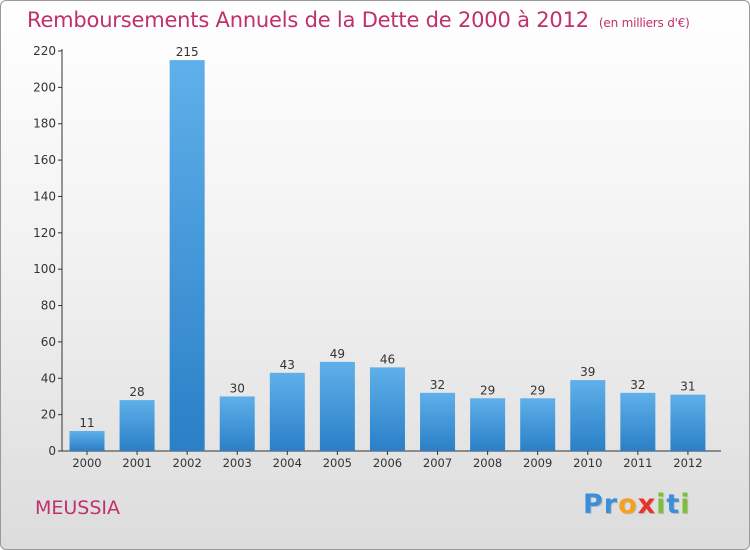  I want to click on bar-value-label: 30, so click(237, 388).